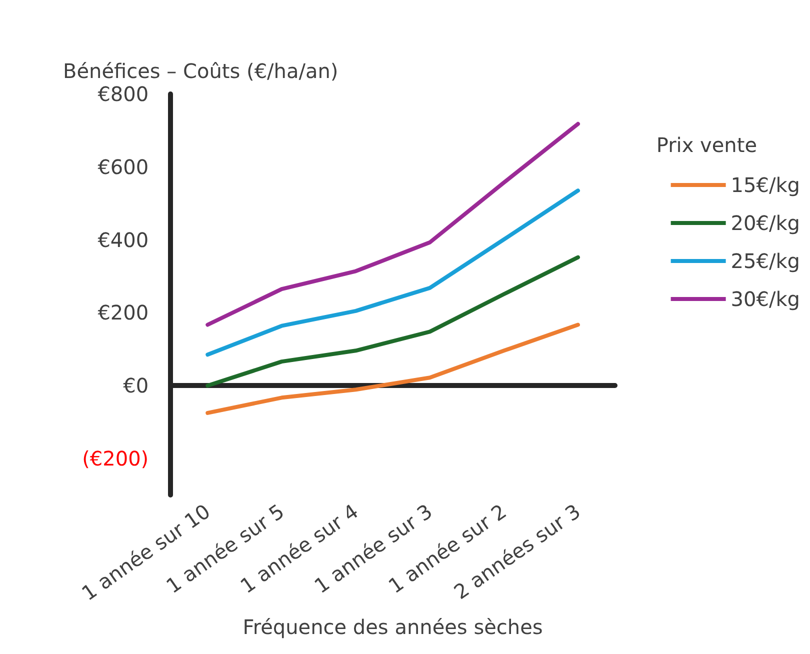  Describe the element at coordinates (392, 627) in the screenshot. I see `x-axis-title: Fréquence des années sèches` at that location.